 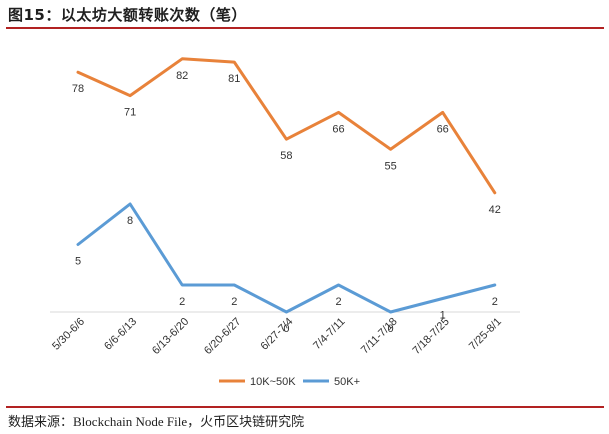 I want to click on data-label-50k: 5, so click(x=78, y=262).